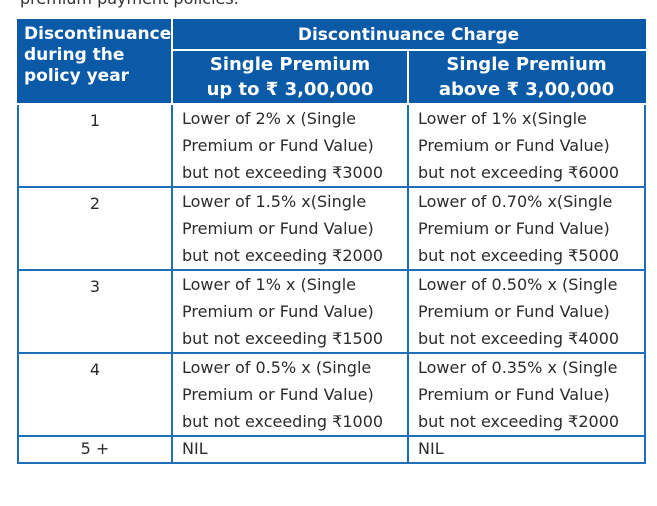 The image size is (657, 506). I want to click on policy-year-cell: 5 +, so click(95, 449).